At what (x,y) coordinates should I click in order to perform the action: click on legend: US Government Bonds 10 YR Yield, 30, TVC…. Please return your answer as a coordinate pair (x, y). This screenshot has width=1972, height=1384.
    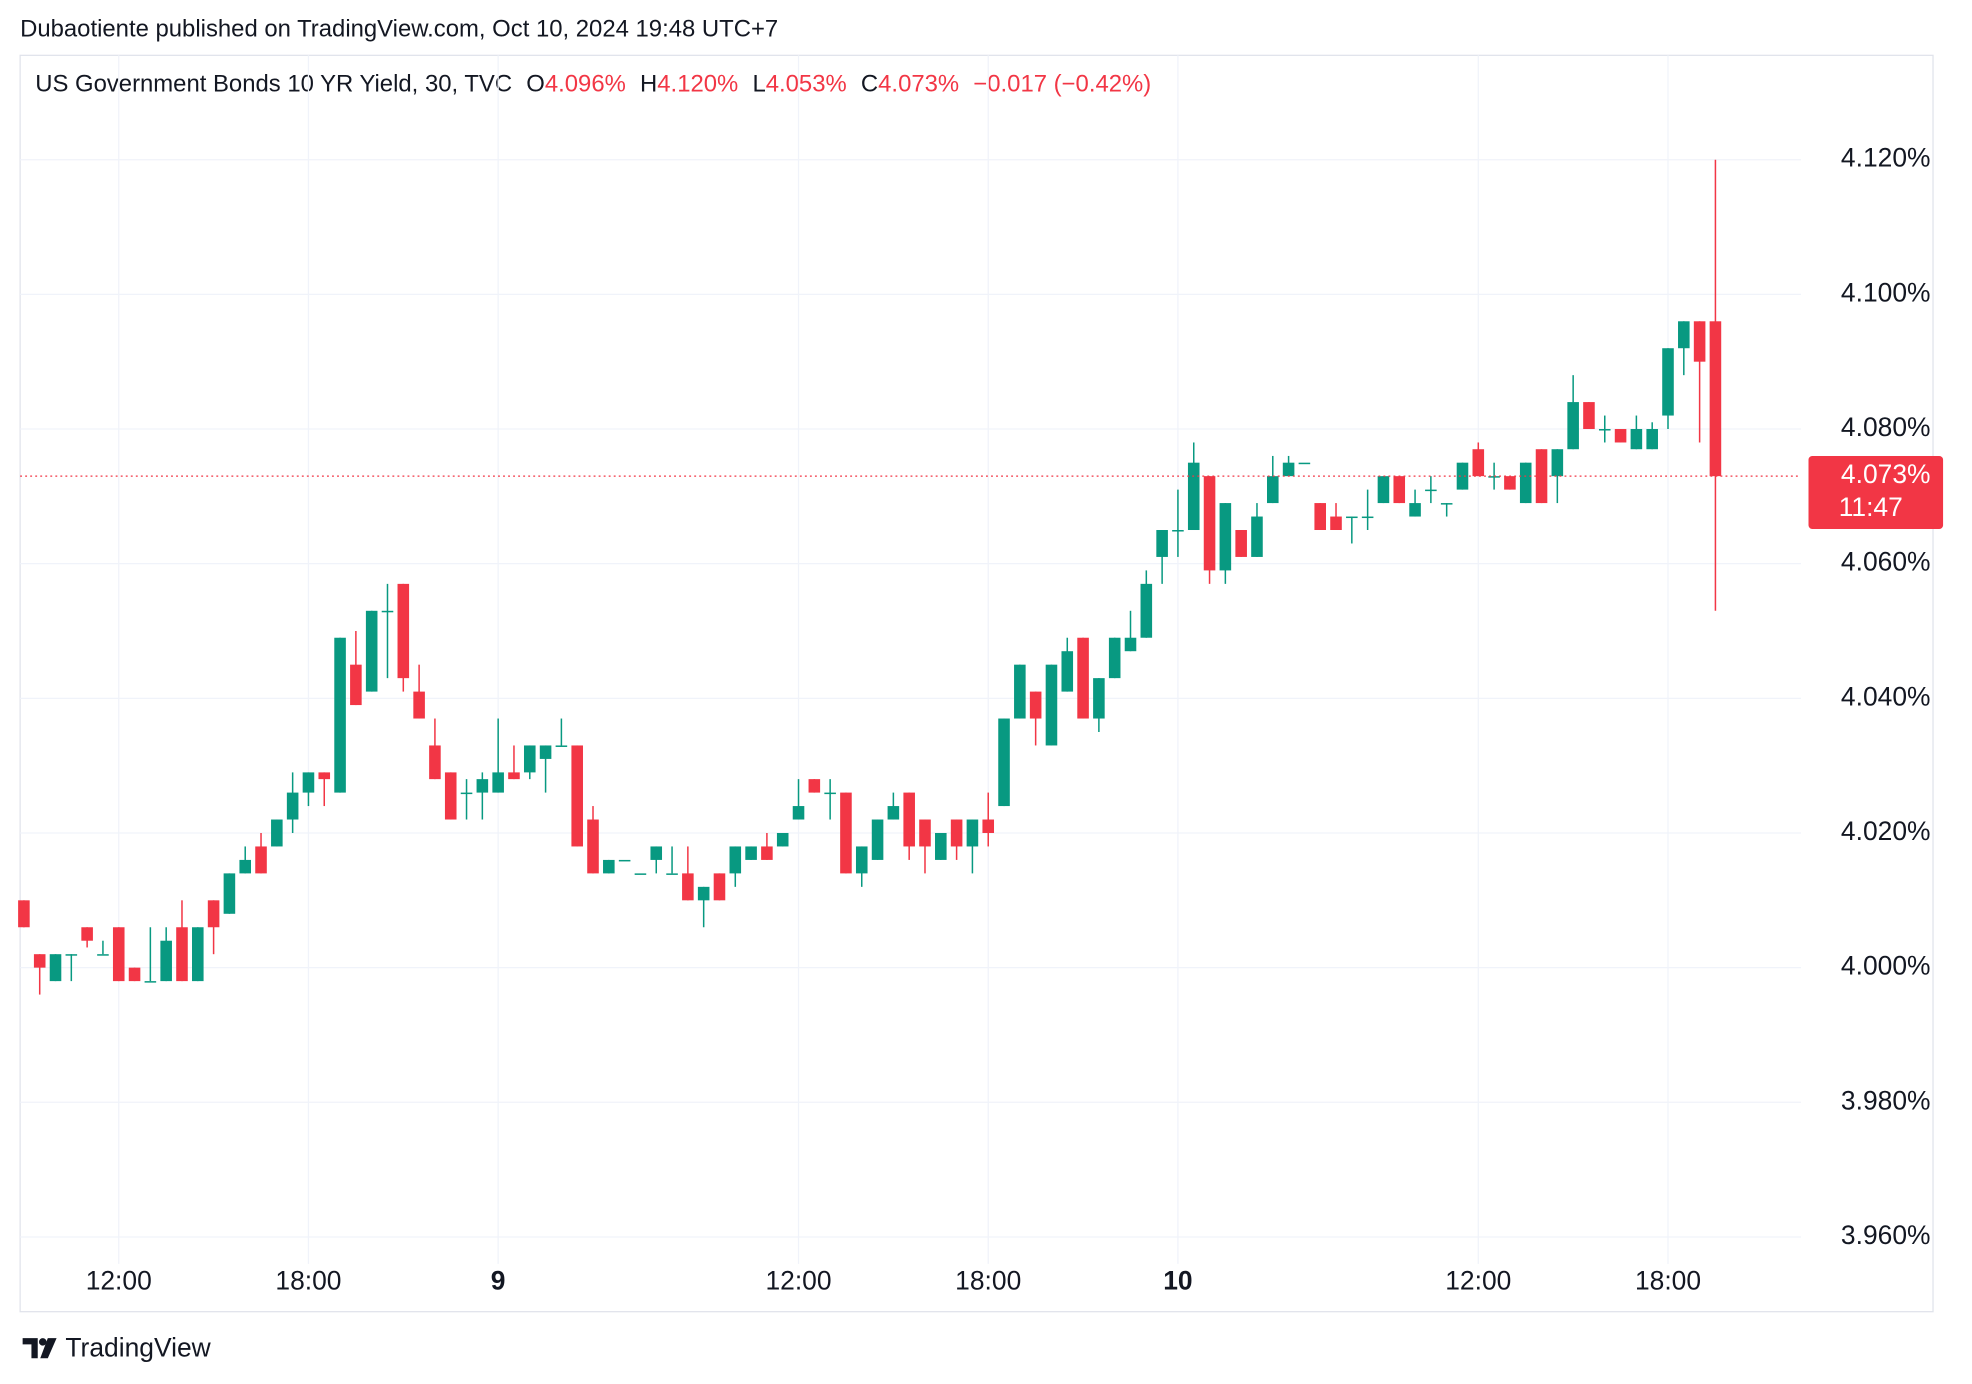
    Looking at the image, I should click on (593, 84).